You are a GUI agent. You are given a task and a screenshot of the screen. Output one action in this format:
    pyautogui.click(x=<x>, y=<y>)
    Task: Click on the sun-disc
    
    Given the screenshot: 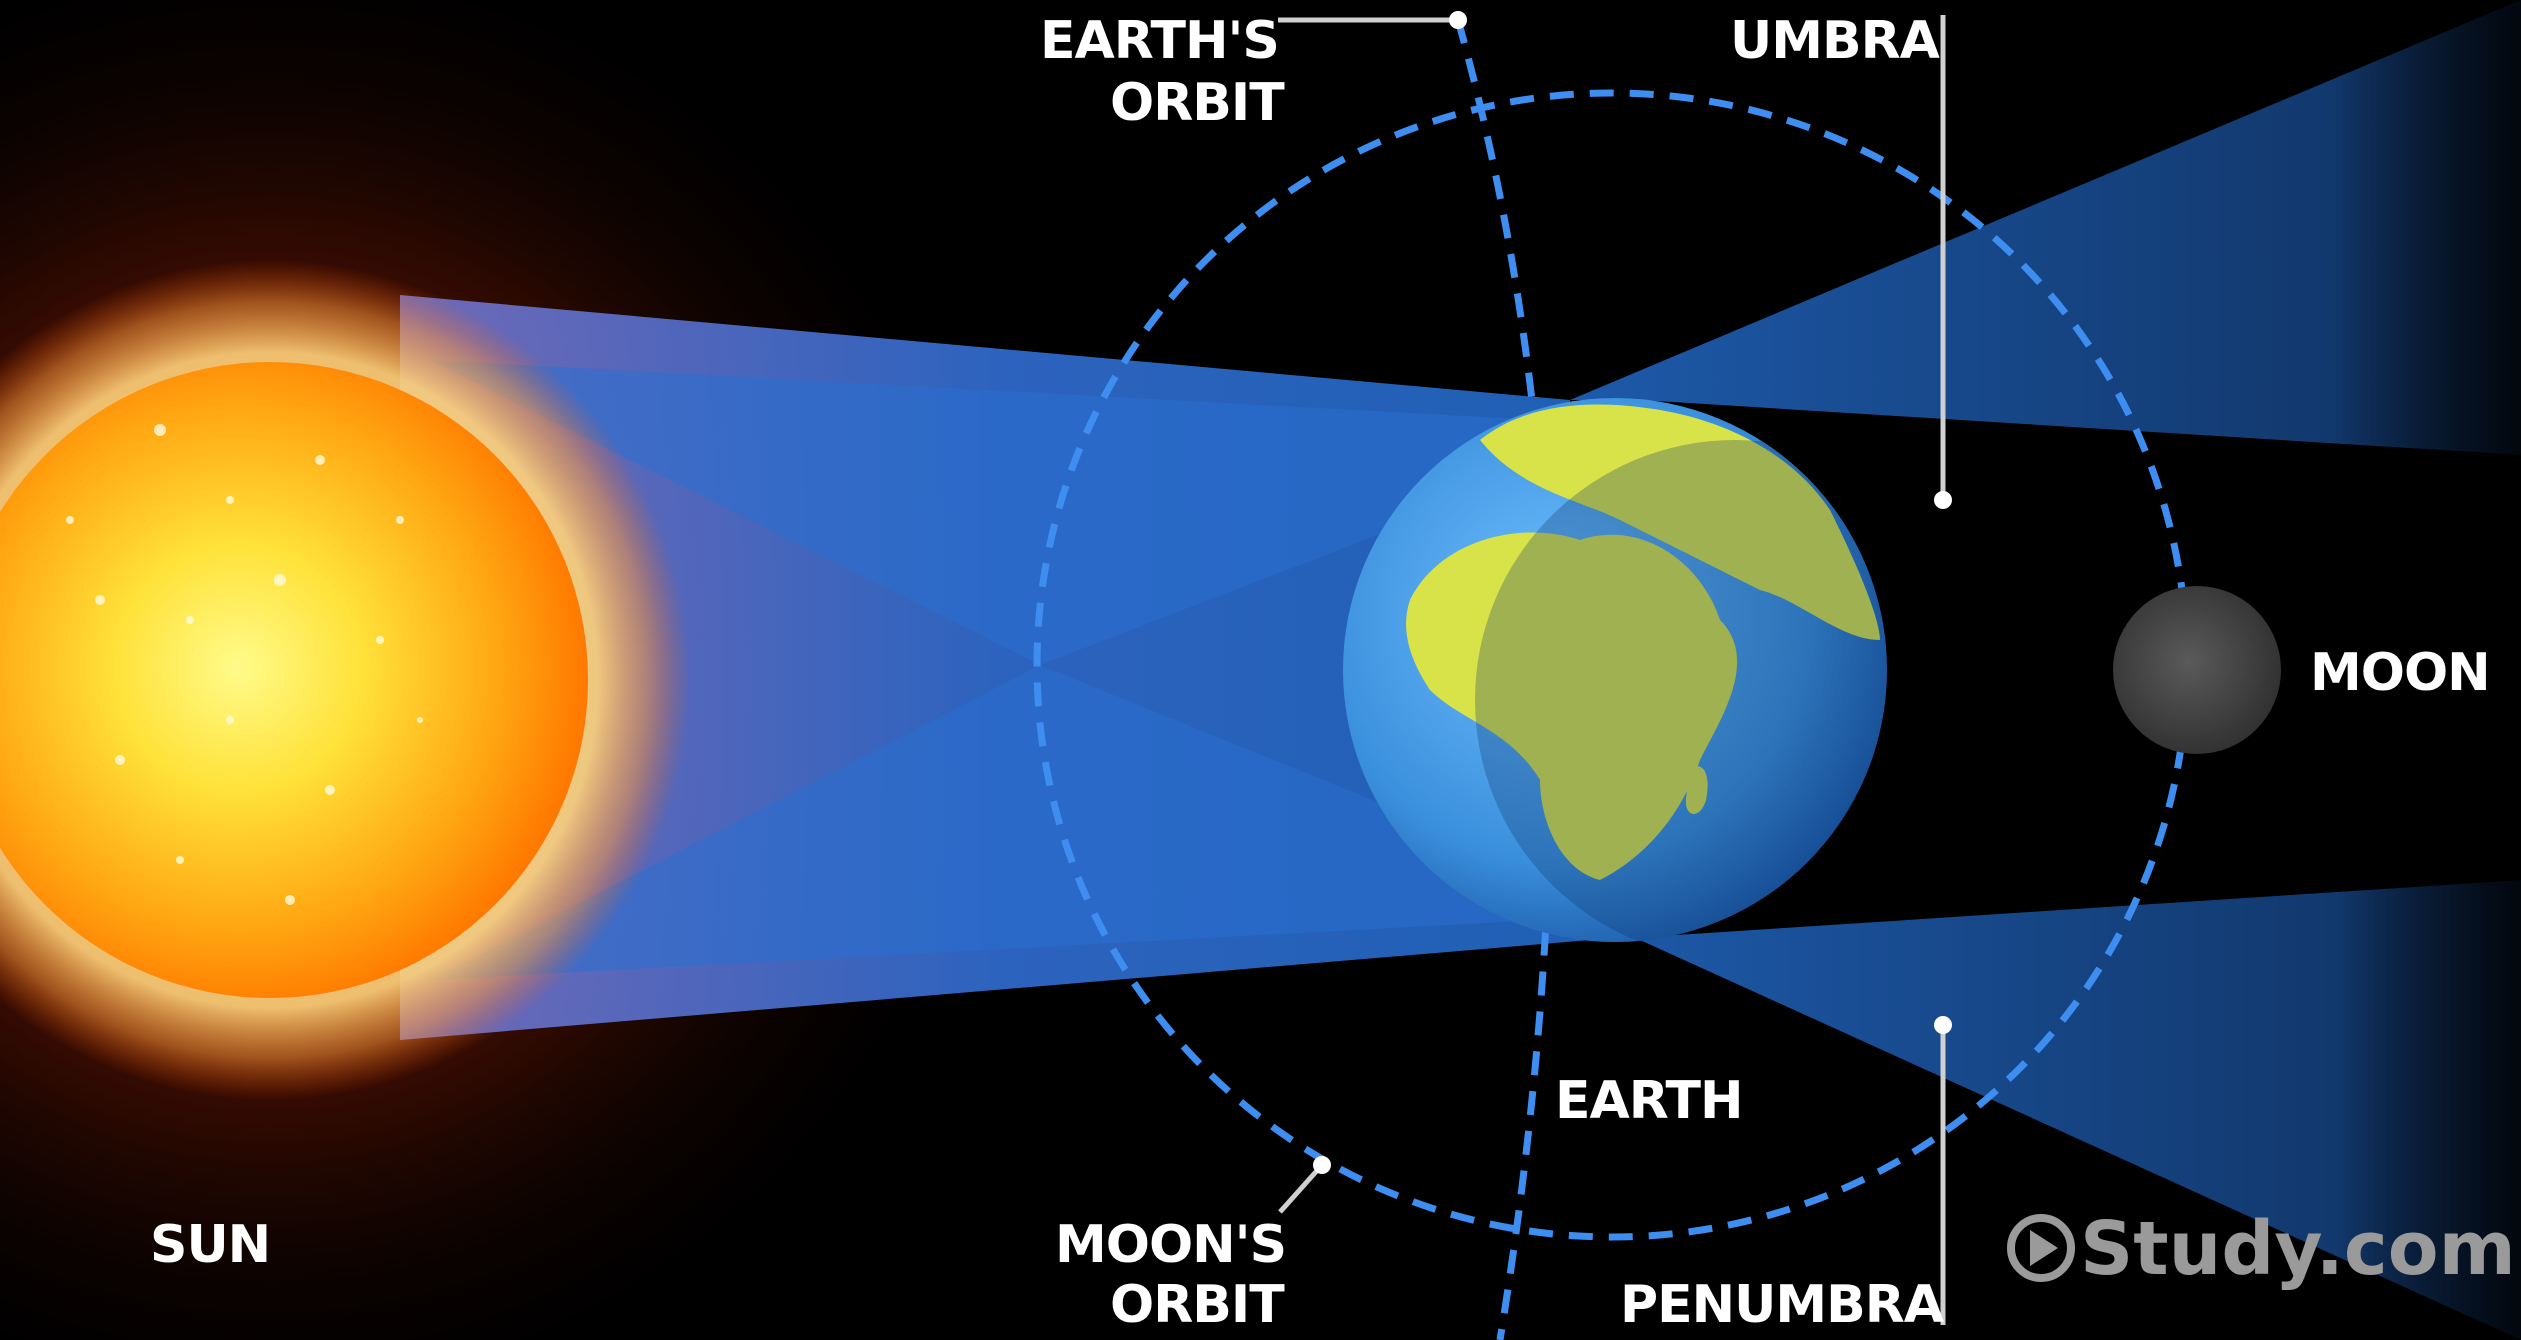 What is the action you would take?
    pyautogui.click(x=294, y=680)
    